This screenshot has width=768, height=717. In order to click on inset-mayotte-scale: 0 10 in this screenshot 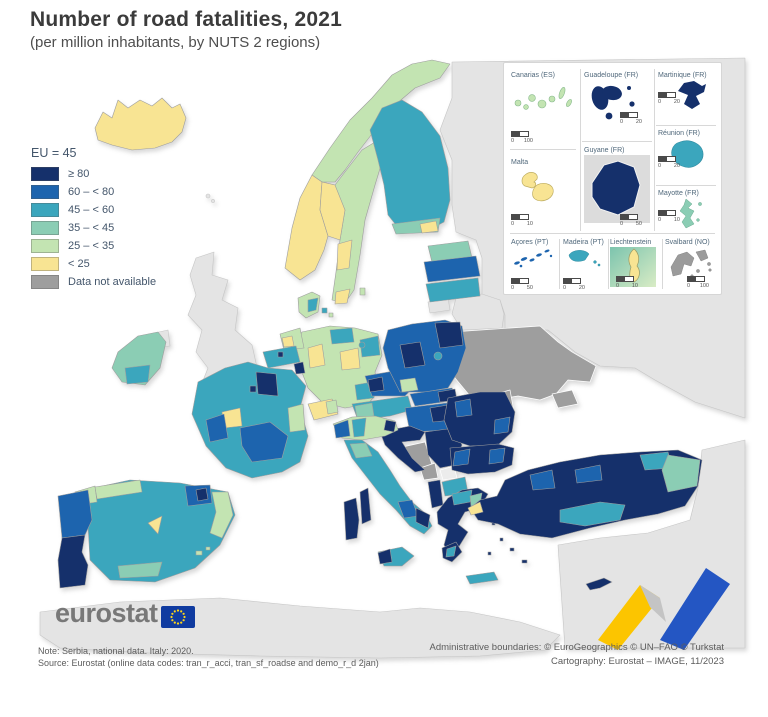, I will do `click(673, 216)`.